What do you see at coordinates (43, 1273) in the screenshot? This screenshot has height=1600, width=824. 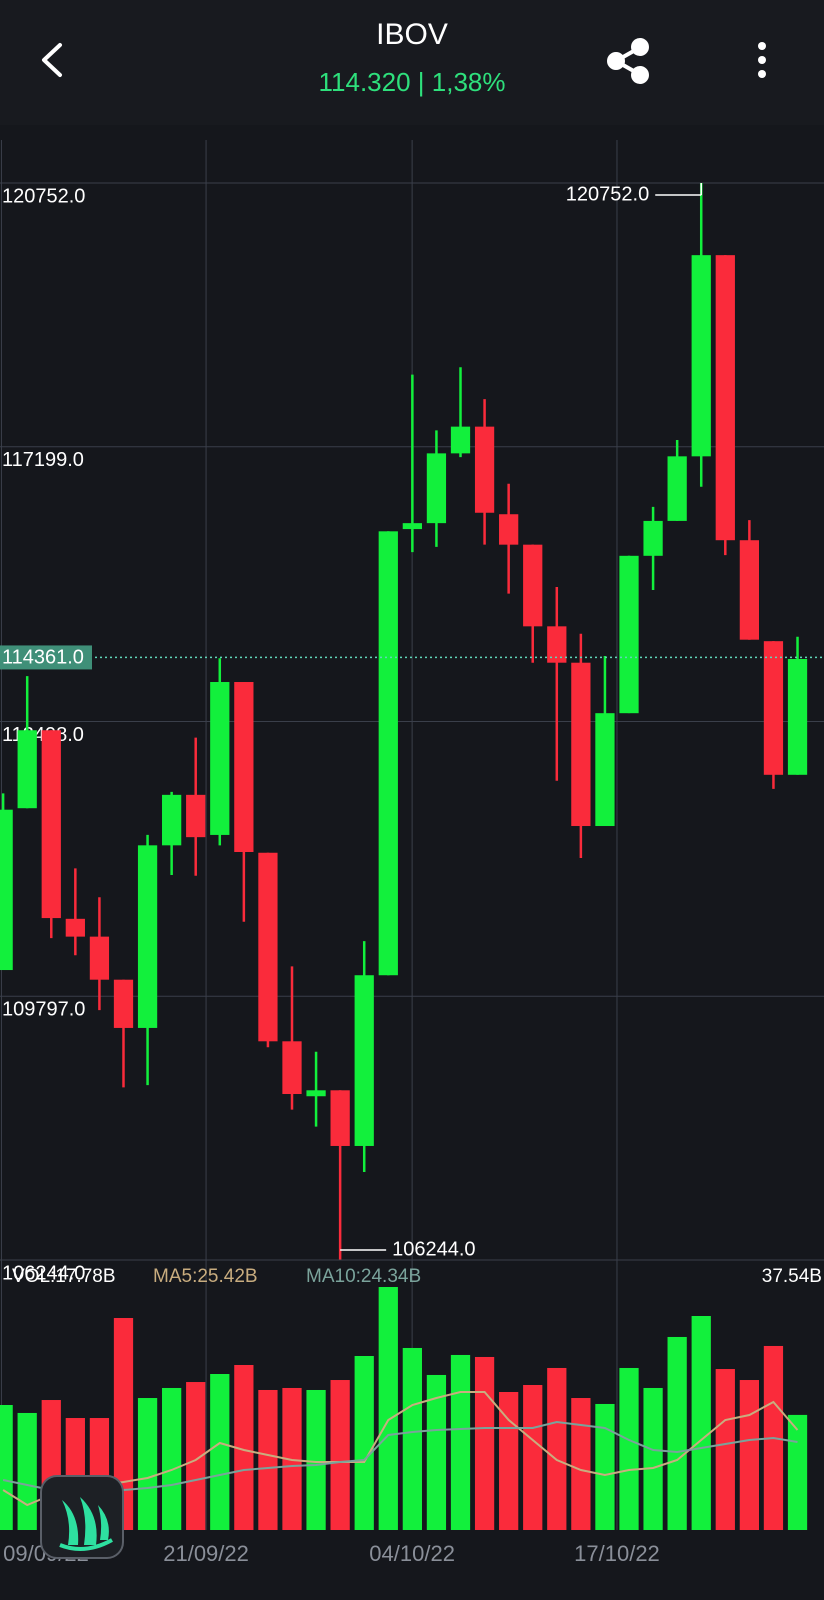 I see `y-tick-label: 106244.0` at bounding box center [43, 1273].